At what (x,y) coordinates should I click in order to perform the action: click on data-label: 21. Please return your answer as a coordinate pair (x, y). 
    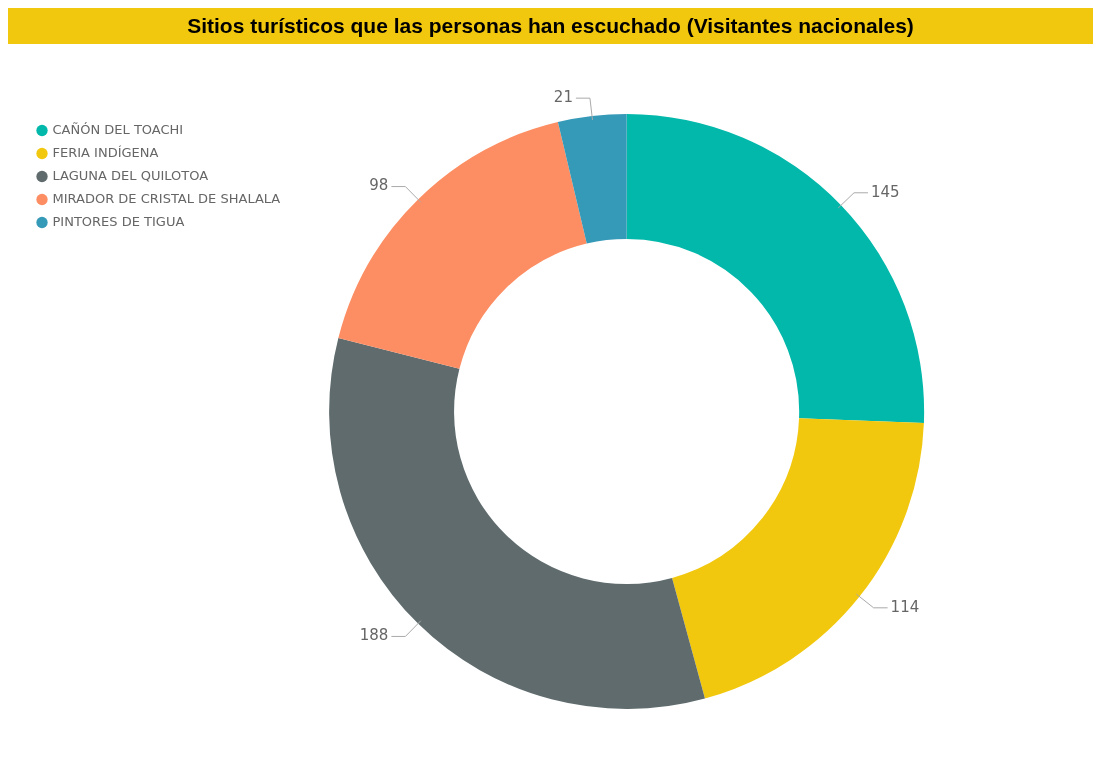
    Looking at the image, I should click on (563, 97).